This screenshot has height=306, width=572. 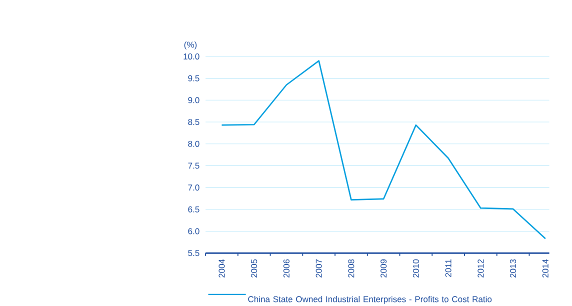 I want to click on x-tick-label: 2007, so click(x=319, y=268).